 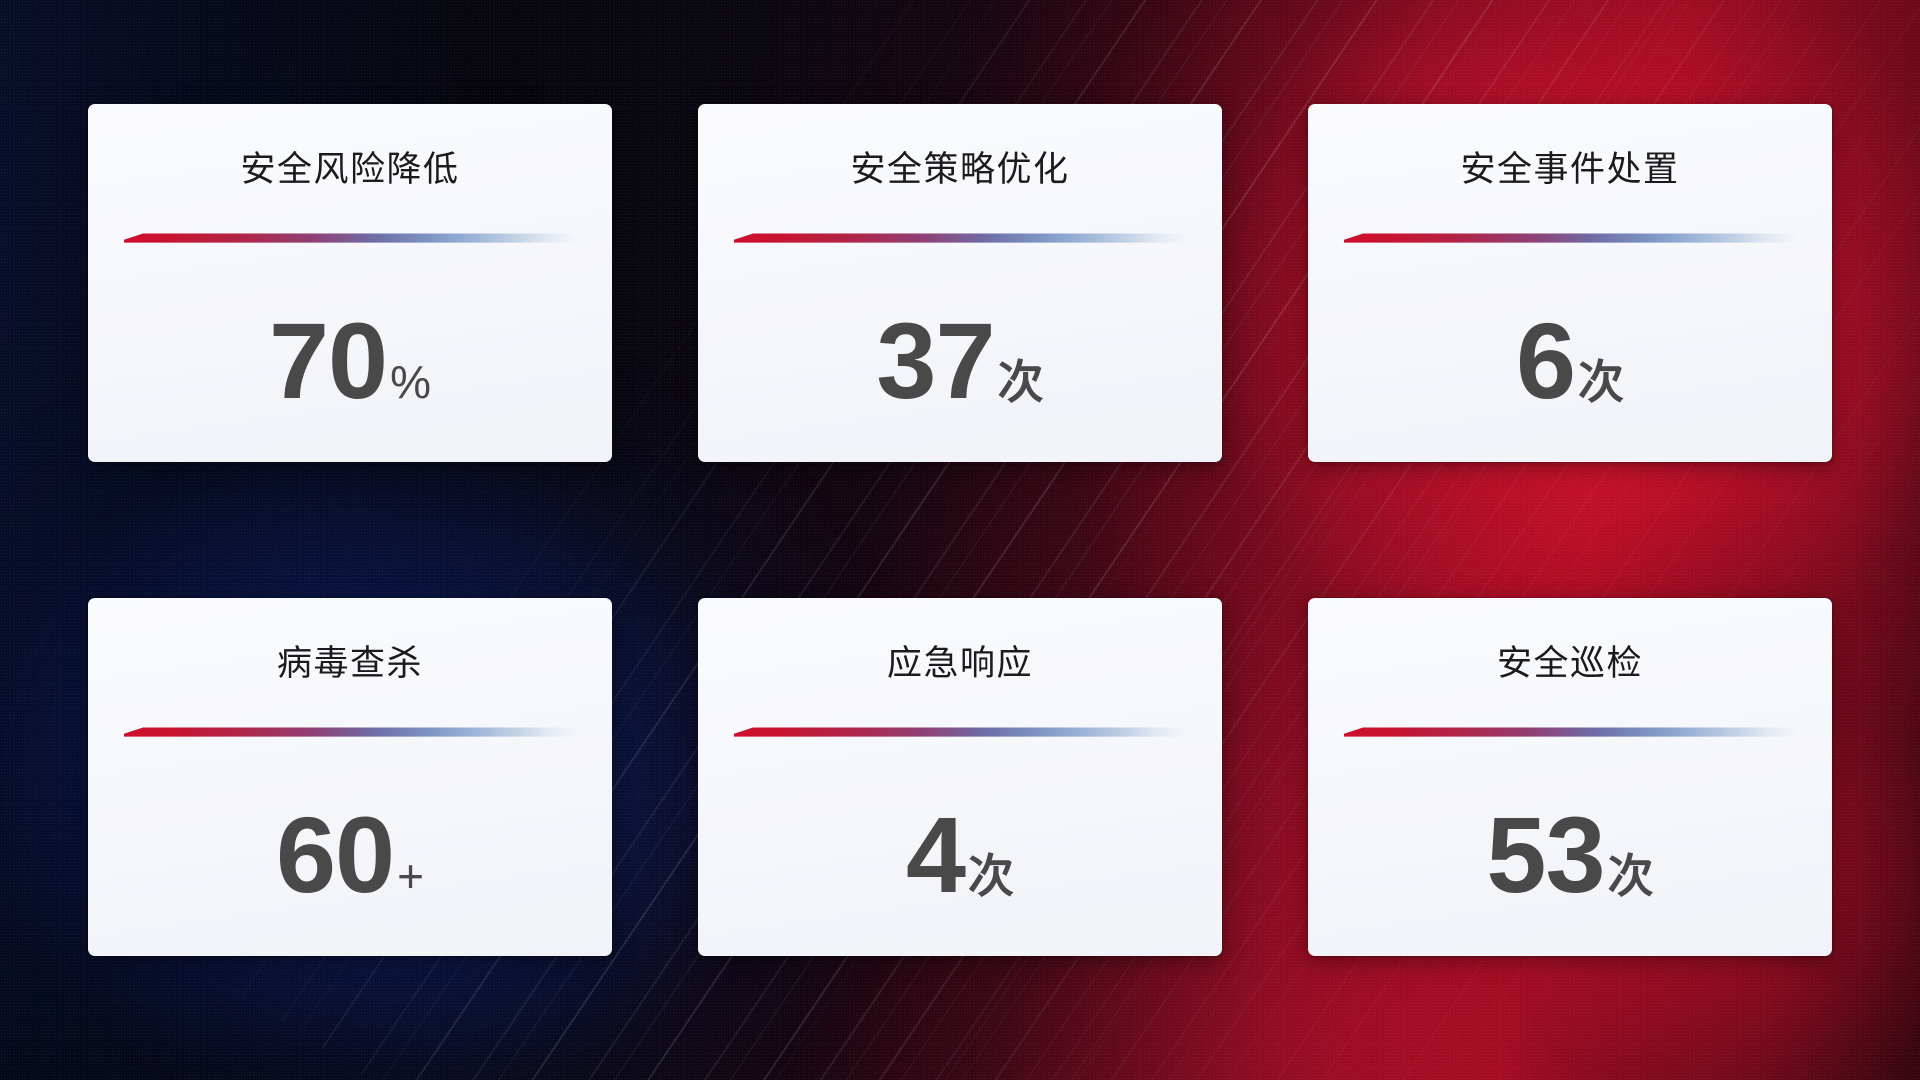 I want to click on metric-value: 6, so click(x=1545, y=360).